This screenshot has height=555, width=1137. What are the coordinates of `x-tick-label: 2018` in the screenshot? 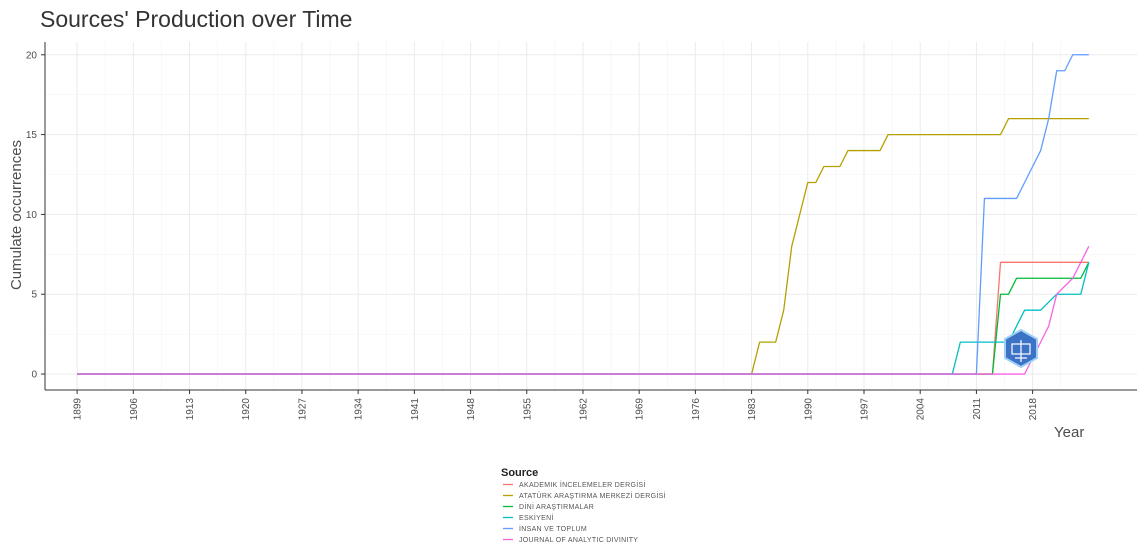 It's located at (1033, 409).